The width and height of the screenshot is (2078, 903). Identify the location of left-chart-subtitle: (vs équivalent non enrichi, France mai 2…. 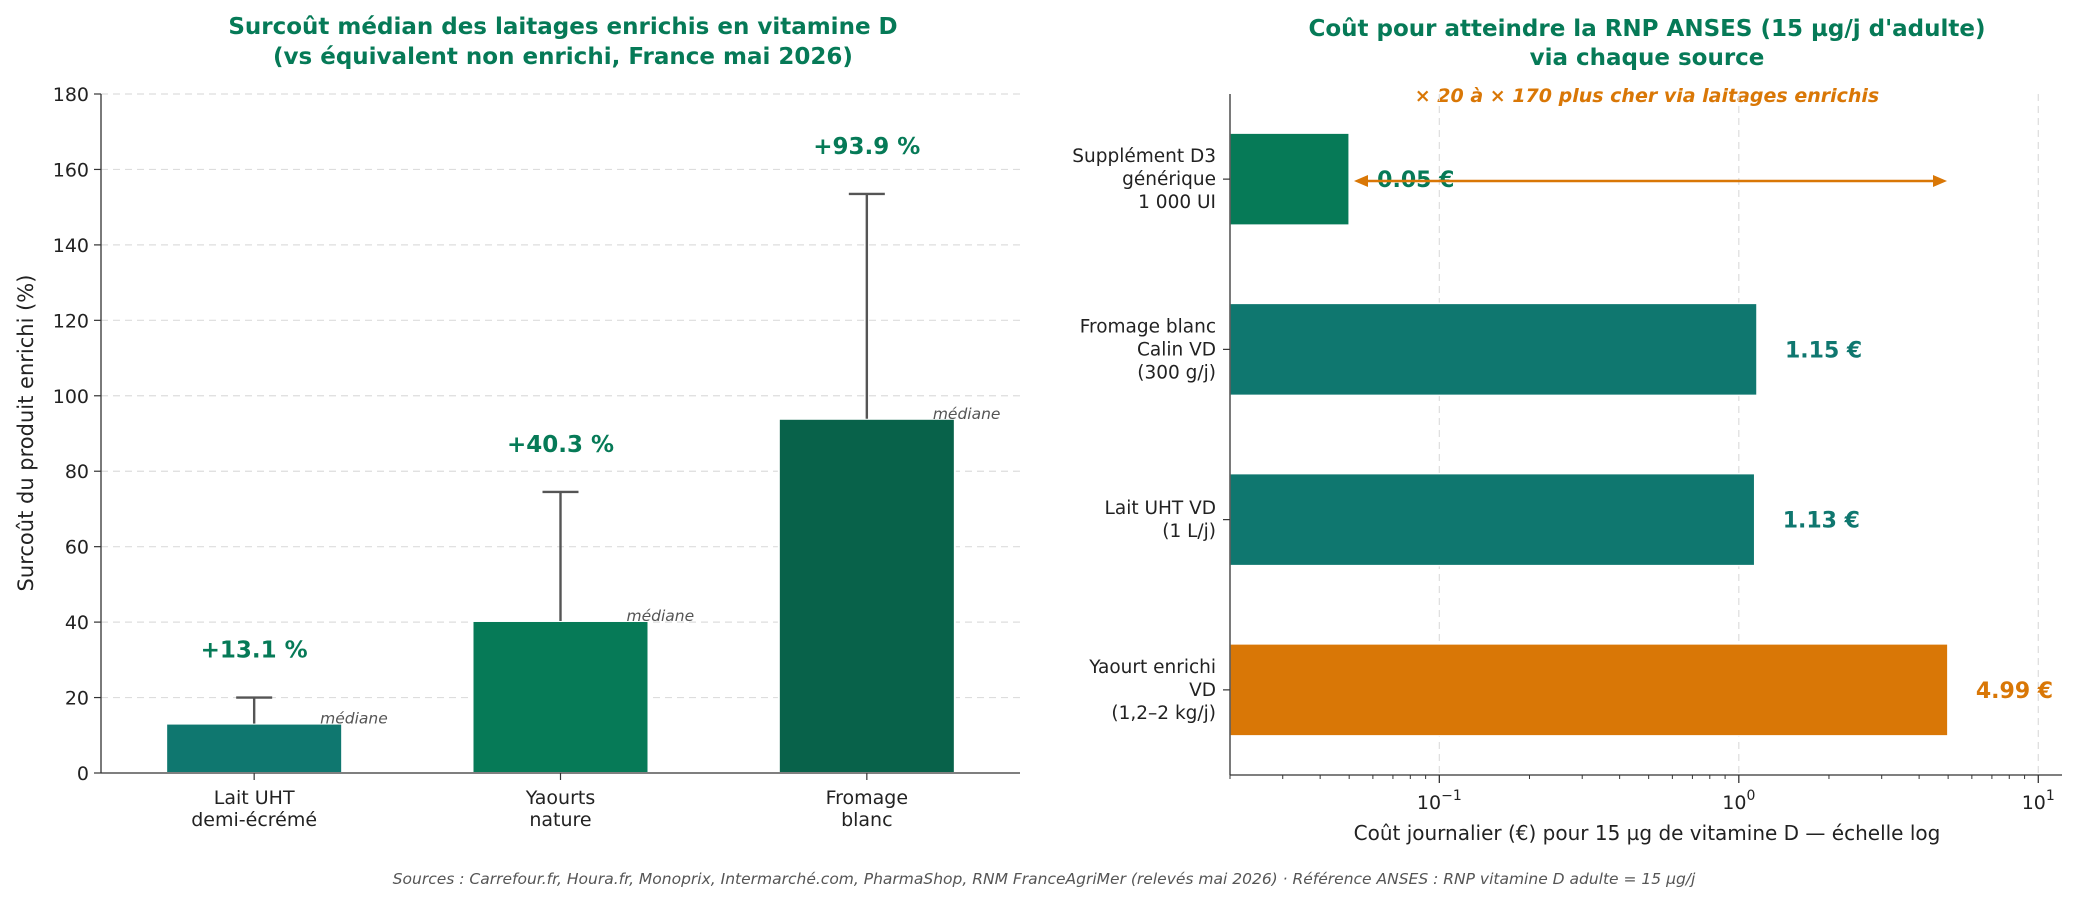
(563, 57).